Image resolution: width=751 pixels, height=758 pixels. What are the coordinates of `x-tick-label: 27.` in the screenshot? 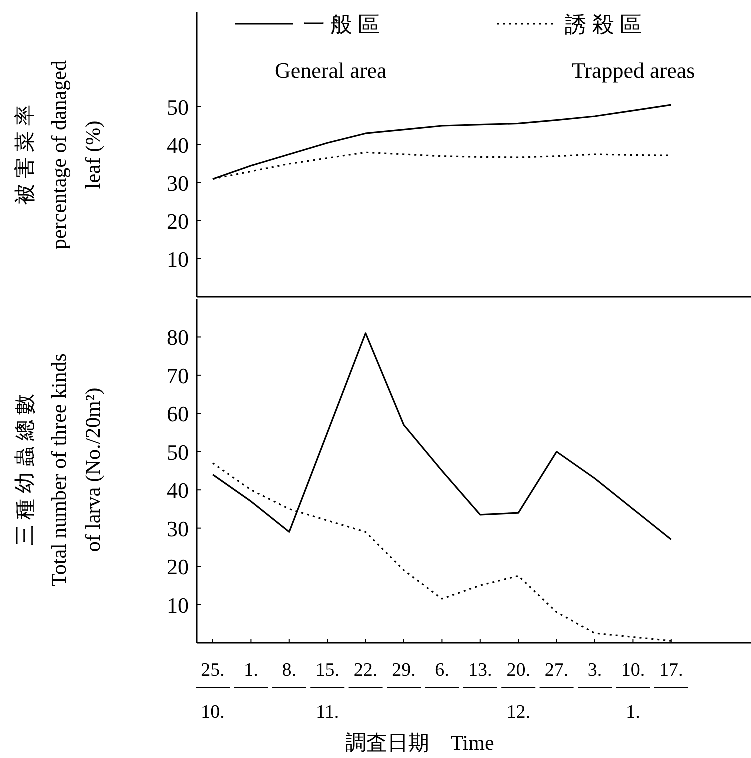 It's located at (556, 670).